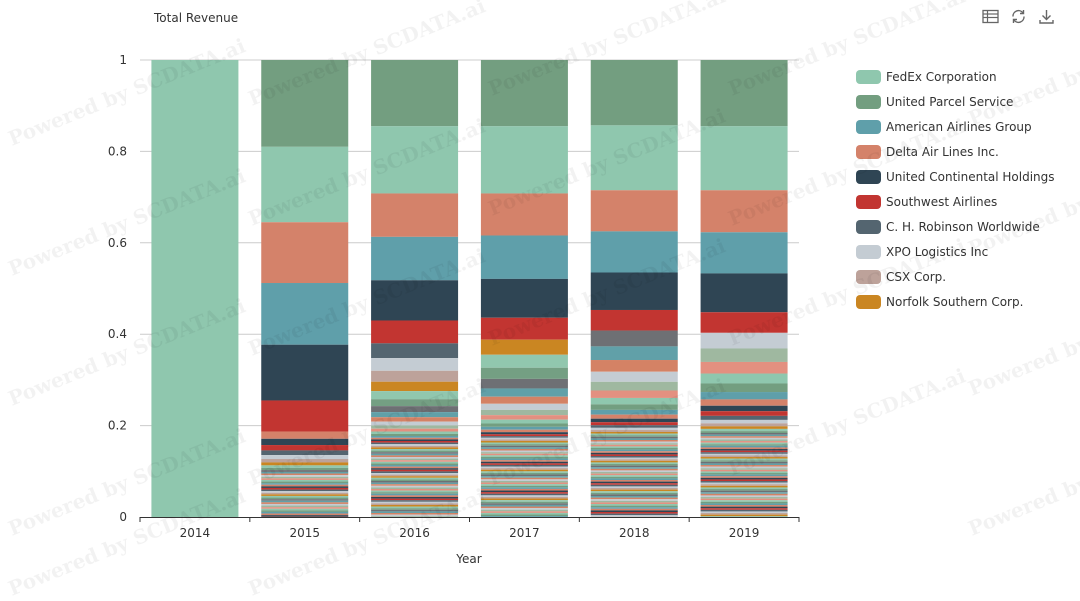  What do you see at coordinates (955, 276) in the screenshot?
I see `legend-item: CSX Corp.` at bounding box center [955, 276].